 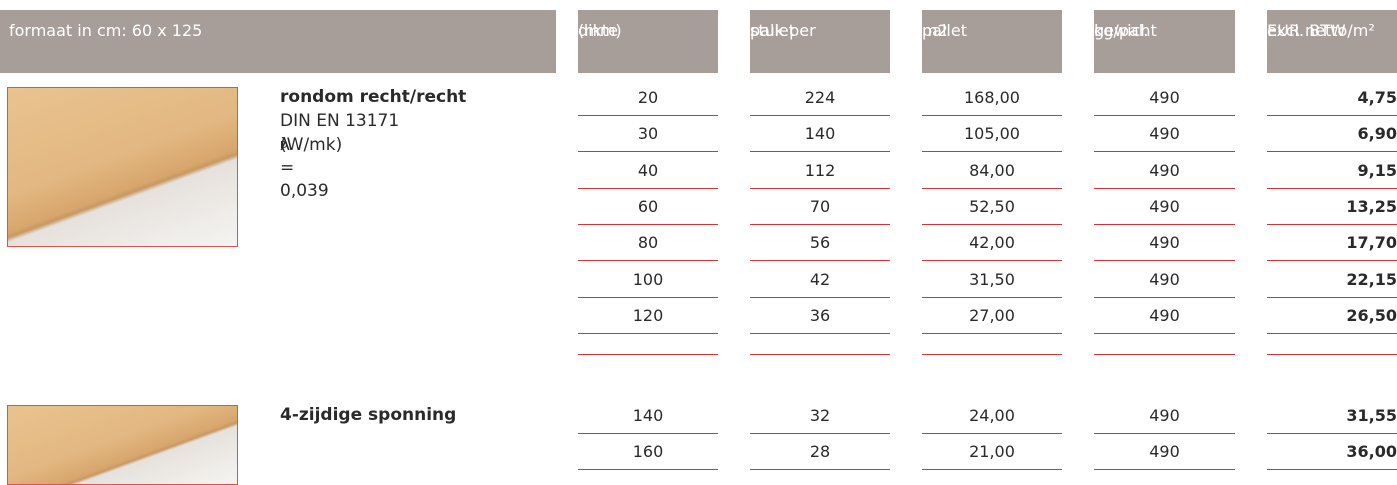 What do you see at coordinates (1332, 452) in the screenshot?
I see `price-cell: 36,00` at bounding box center [1332, 452].